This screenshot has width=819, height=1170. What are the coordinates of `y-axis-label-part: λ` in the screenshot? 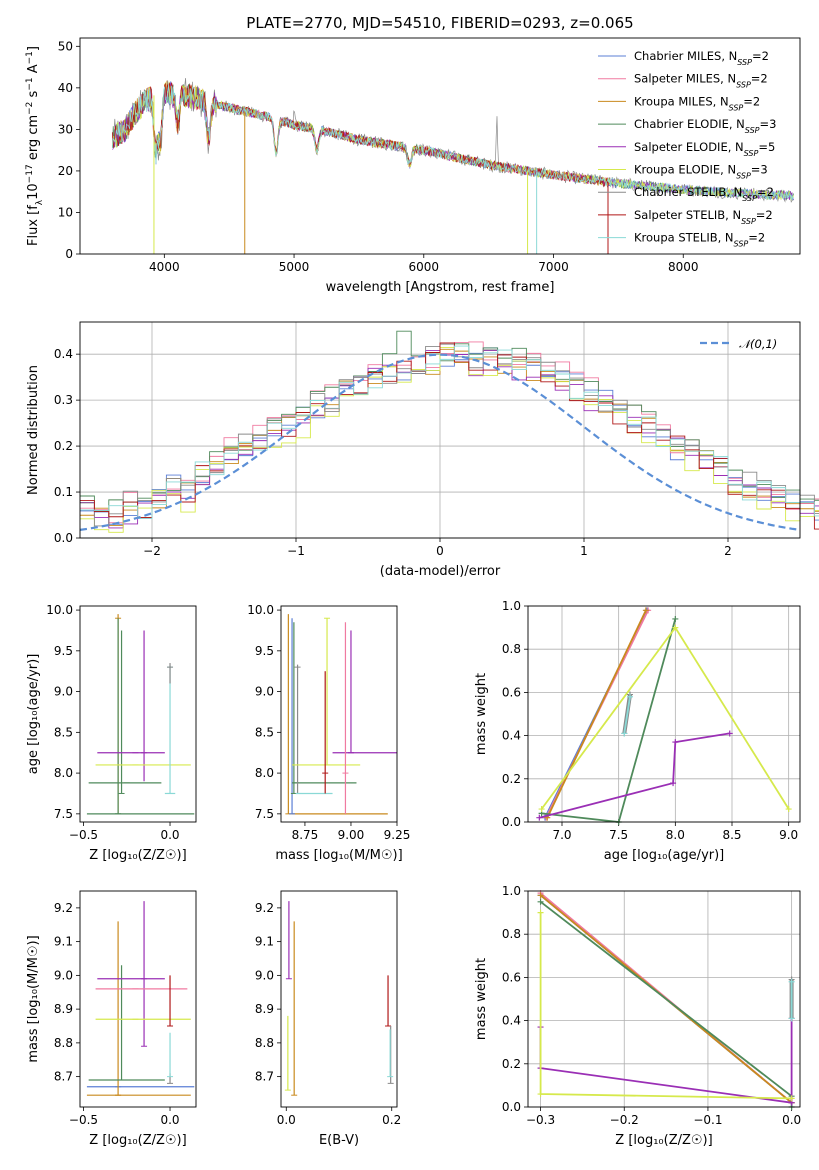 It's located at (40, 202).